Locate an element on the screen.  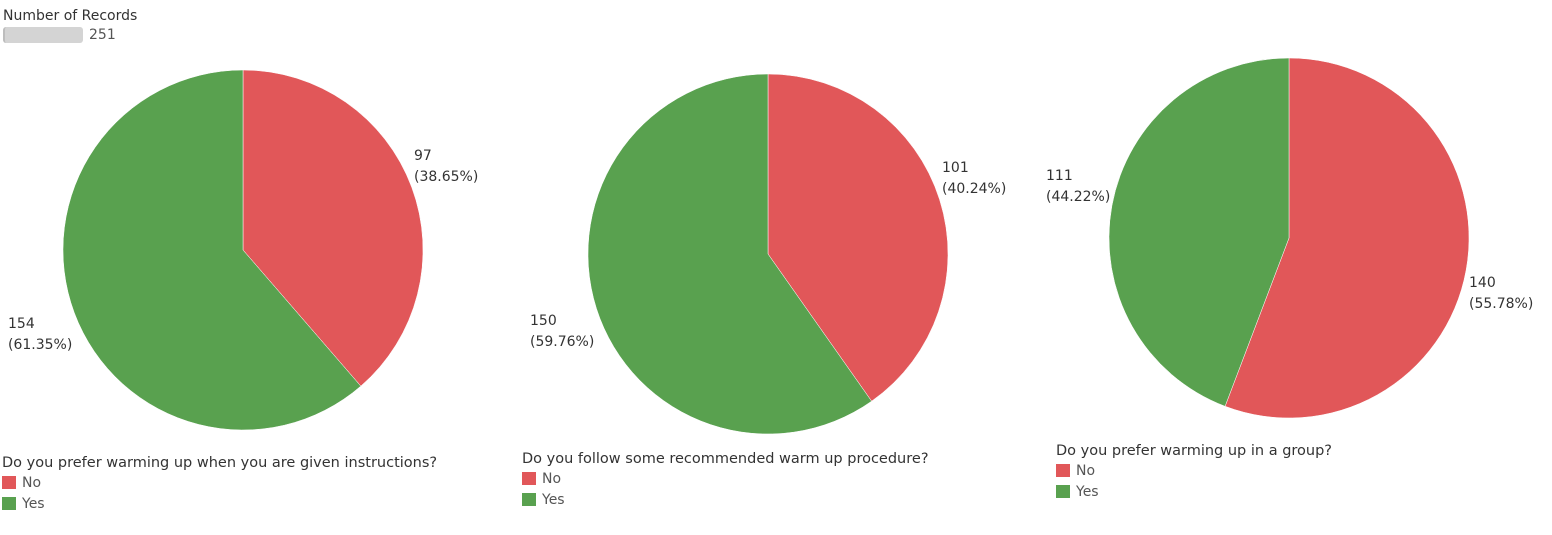
slice-value-label-yes: 150 is located at coordinates (543, 321).